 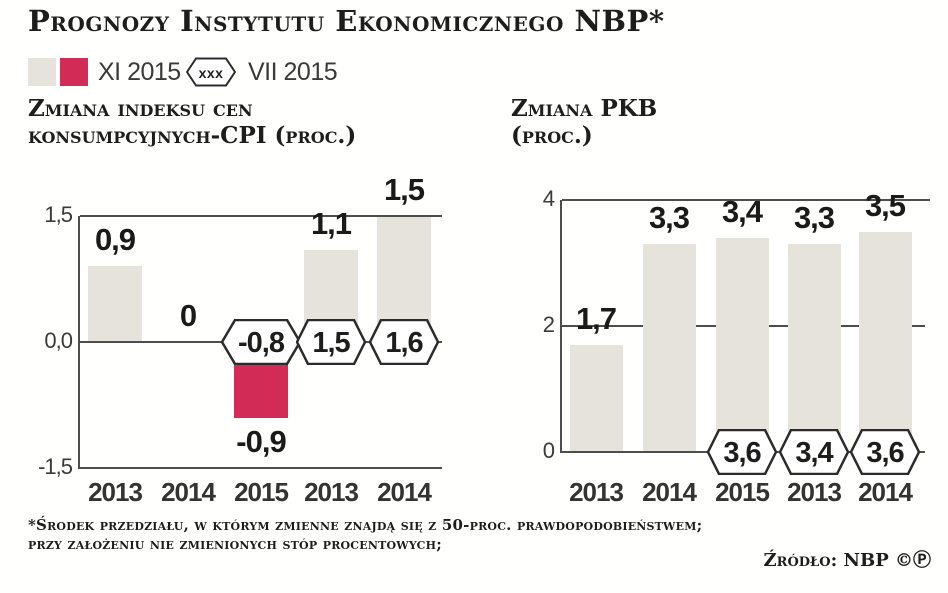 What do you see at coordinates (847, 560) in the screenshot?
I see `source-credit: Źródło: NBP ©Ⓟ` at bounding box center [847, 560].